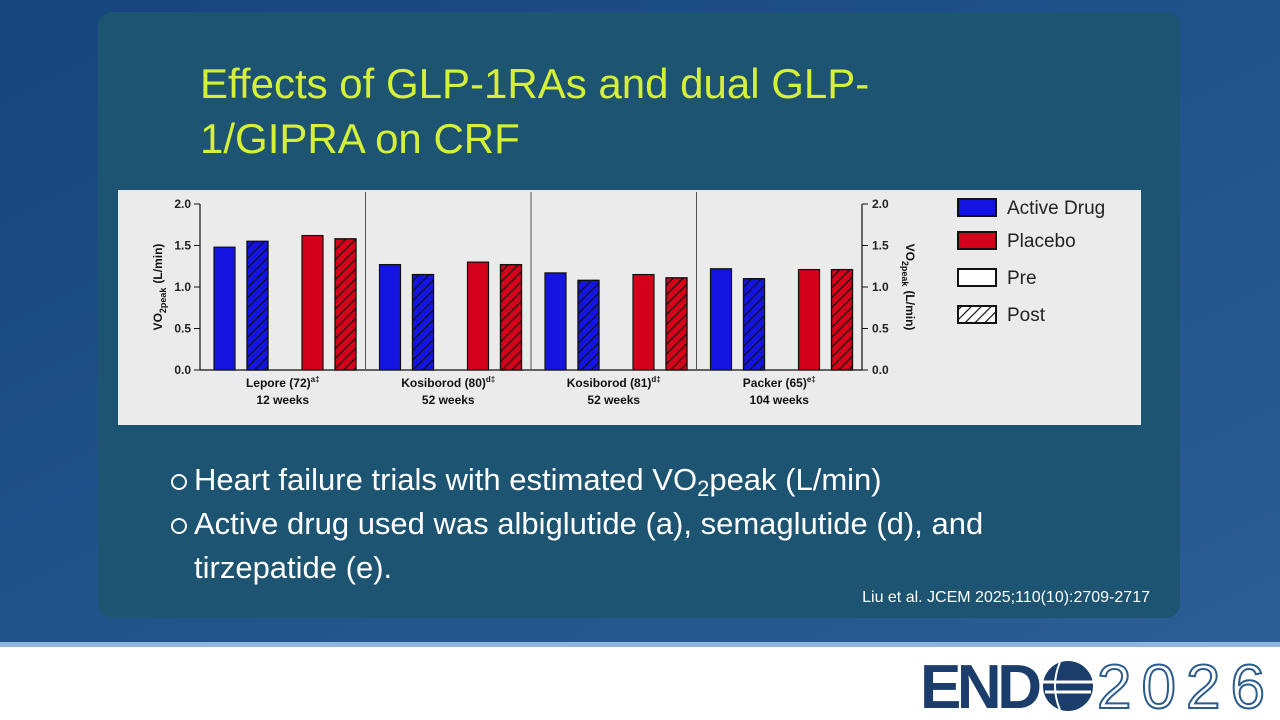 The height and width of the screenshot is (720, 1280). I want to click on category-sup: e‡, so click(811, 379).